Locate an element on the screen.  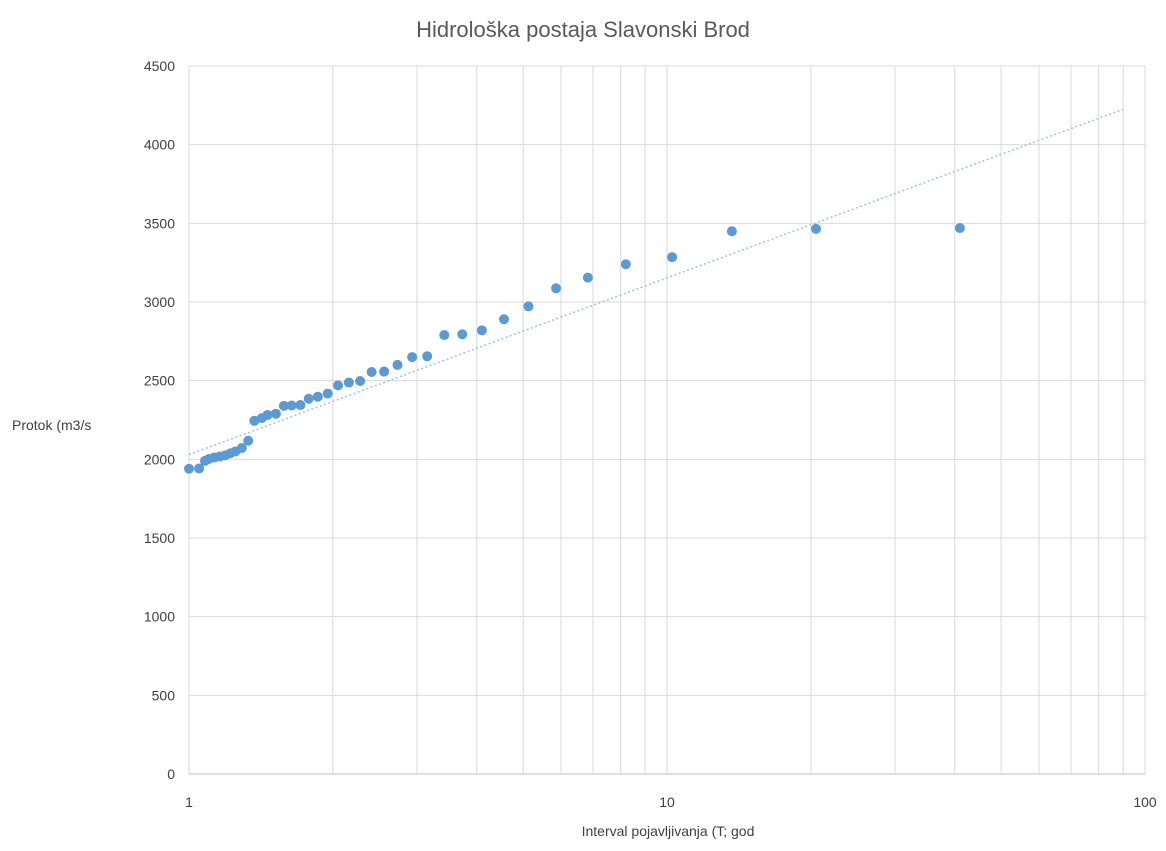
x-axis-ticks: 1 10 100 is located at coordinates (671, 802).